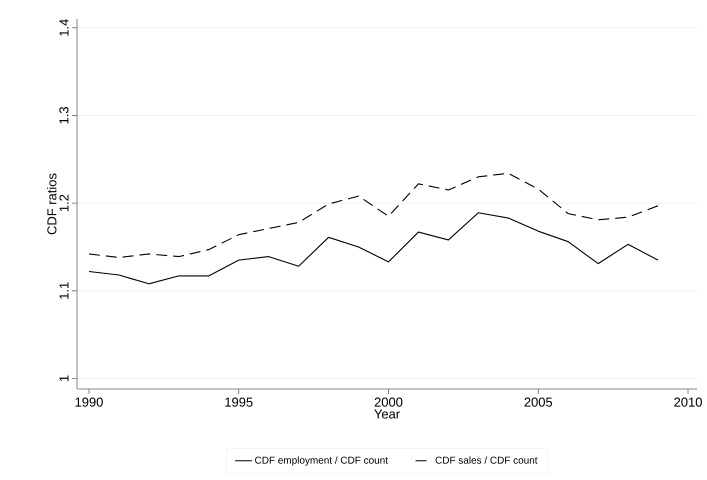  I want to click on x-tick-label: 2010, so click(688, 402).